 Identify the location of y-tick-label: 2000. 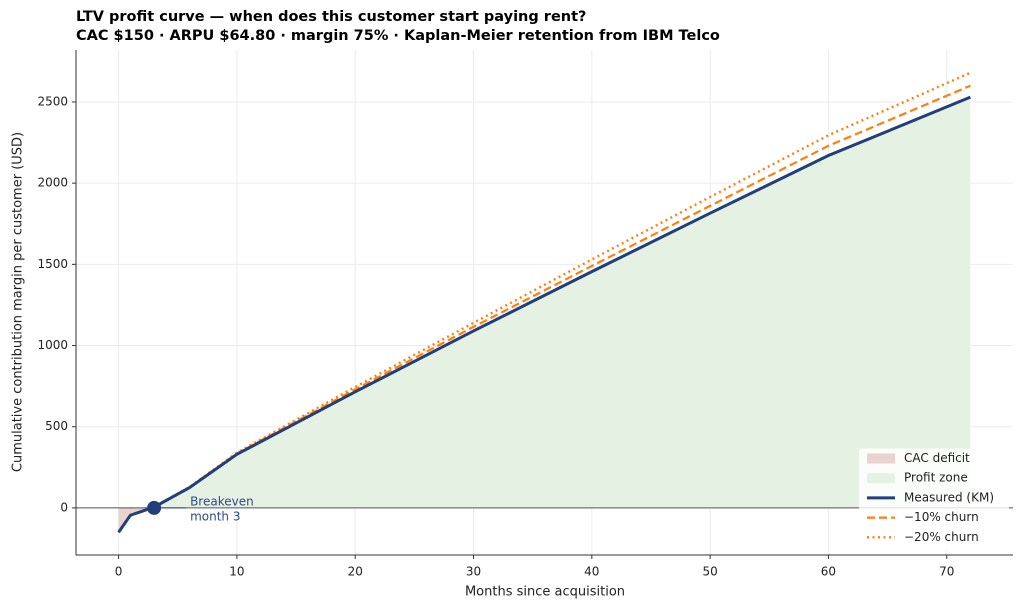
(52, 183).